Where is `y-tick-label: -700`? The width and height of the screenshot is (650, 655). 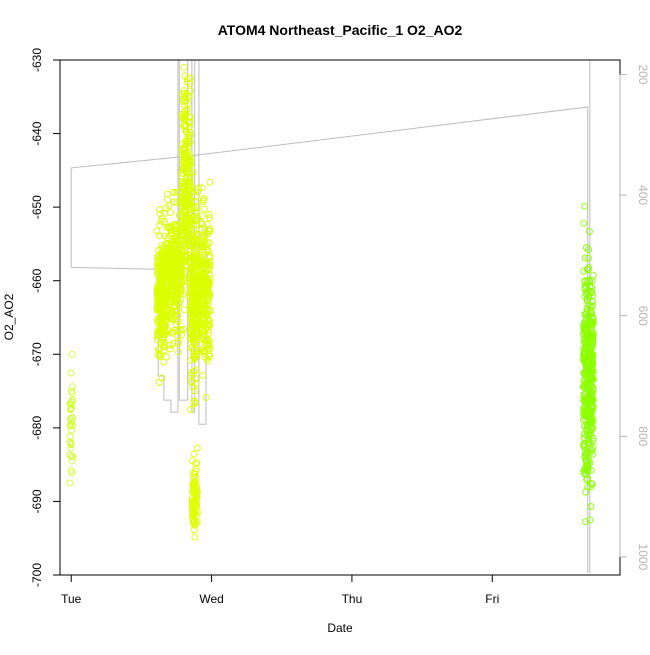 y-tick-label: -700 is located at coordinates (37, 575).